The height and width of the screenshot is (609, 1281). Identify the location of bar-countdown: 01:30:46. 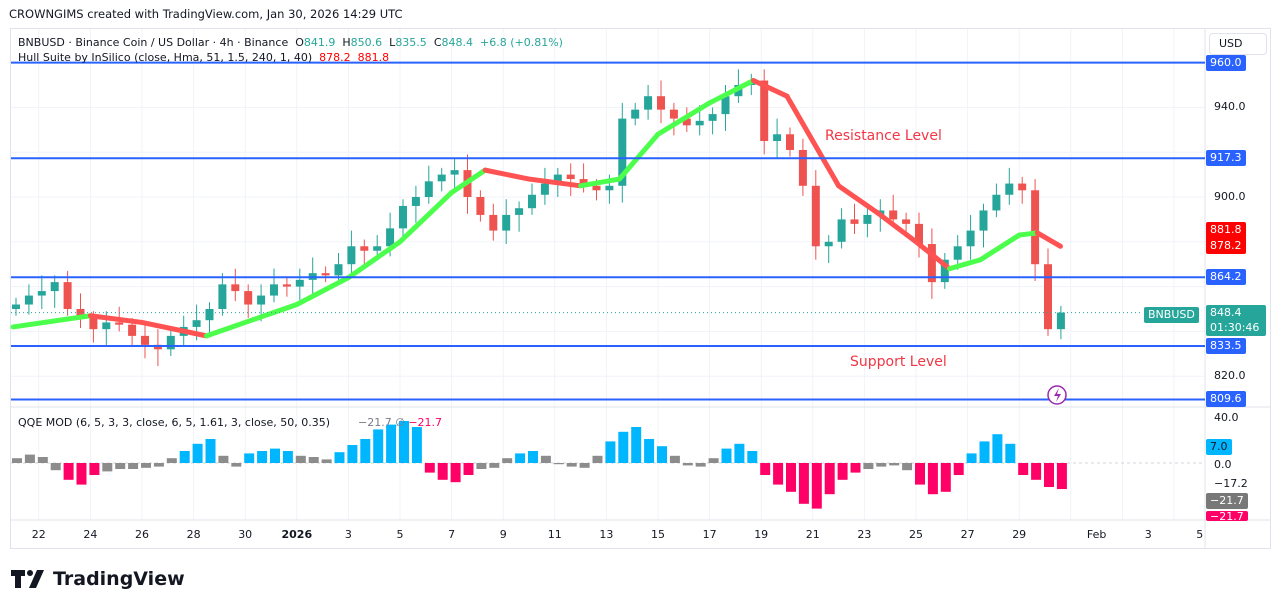
(1235, 327).